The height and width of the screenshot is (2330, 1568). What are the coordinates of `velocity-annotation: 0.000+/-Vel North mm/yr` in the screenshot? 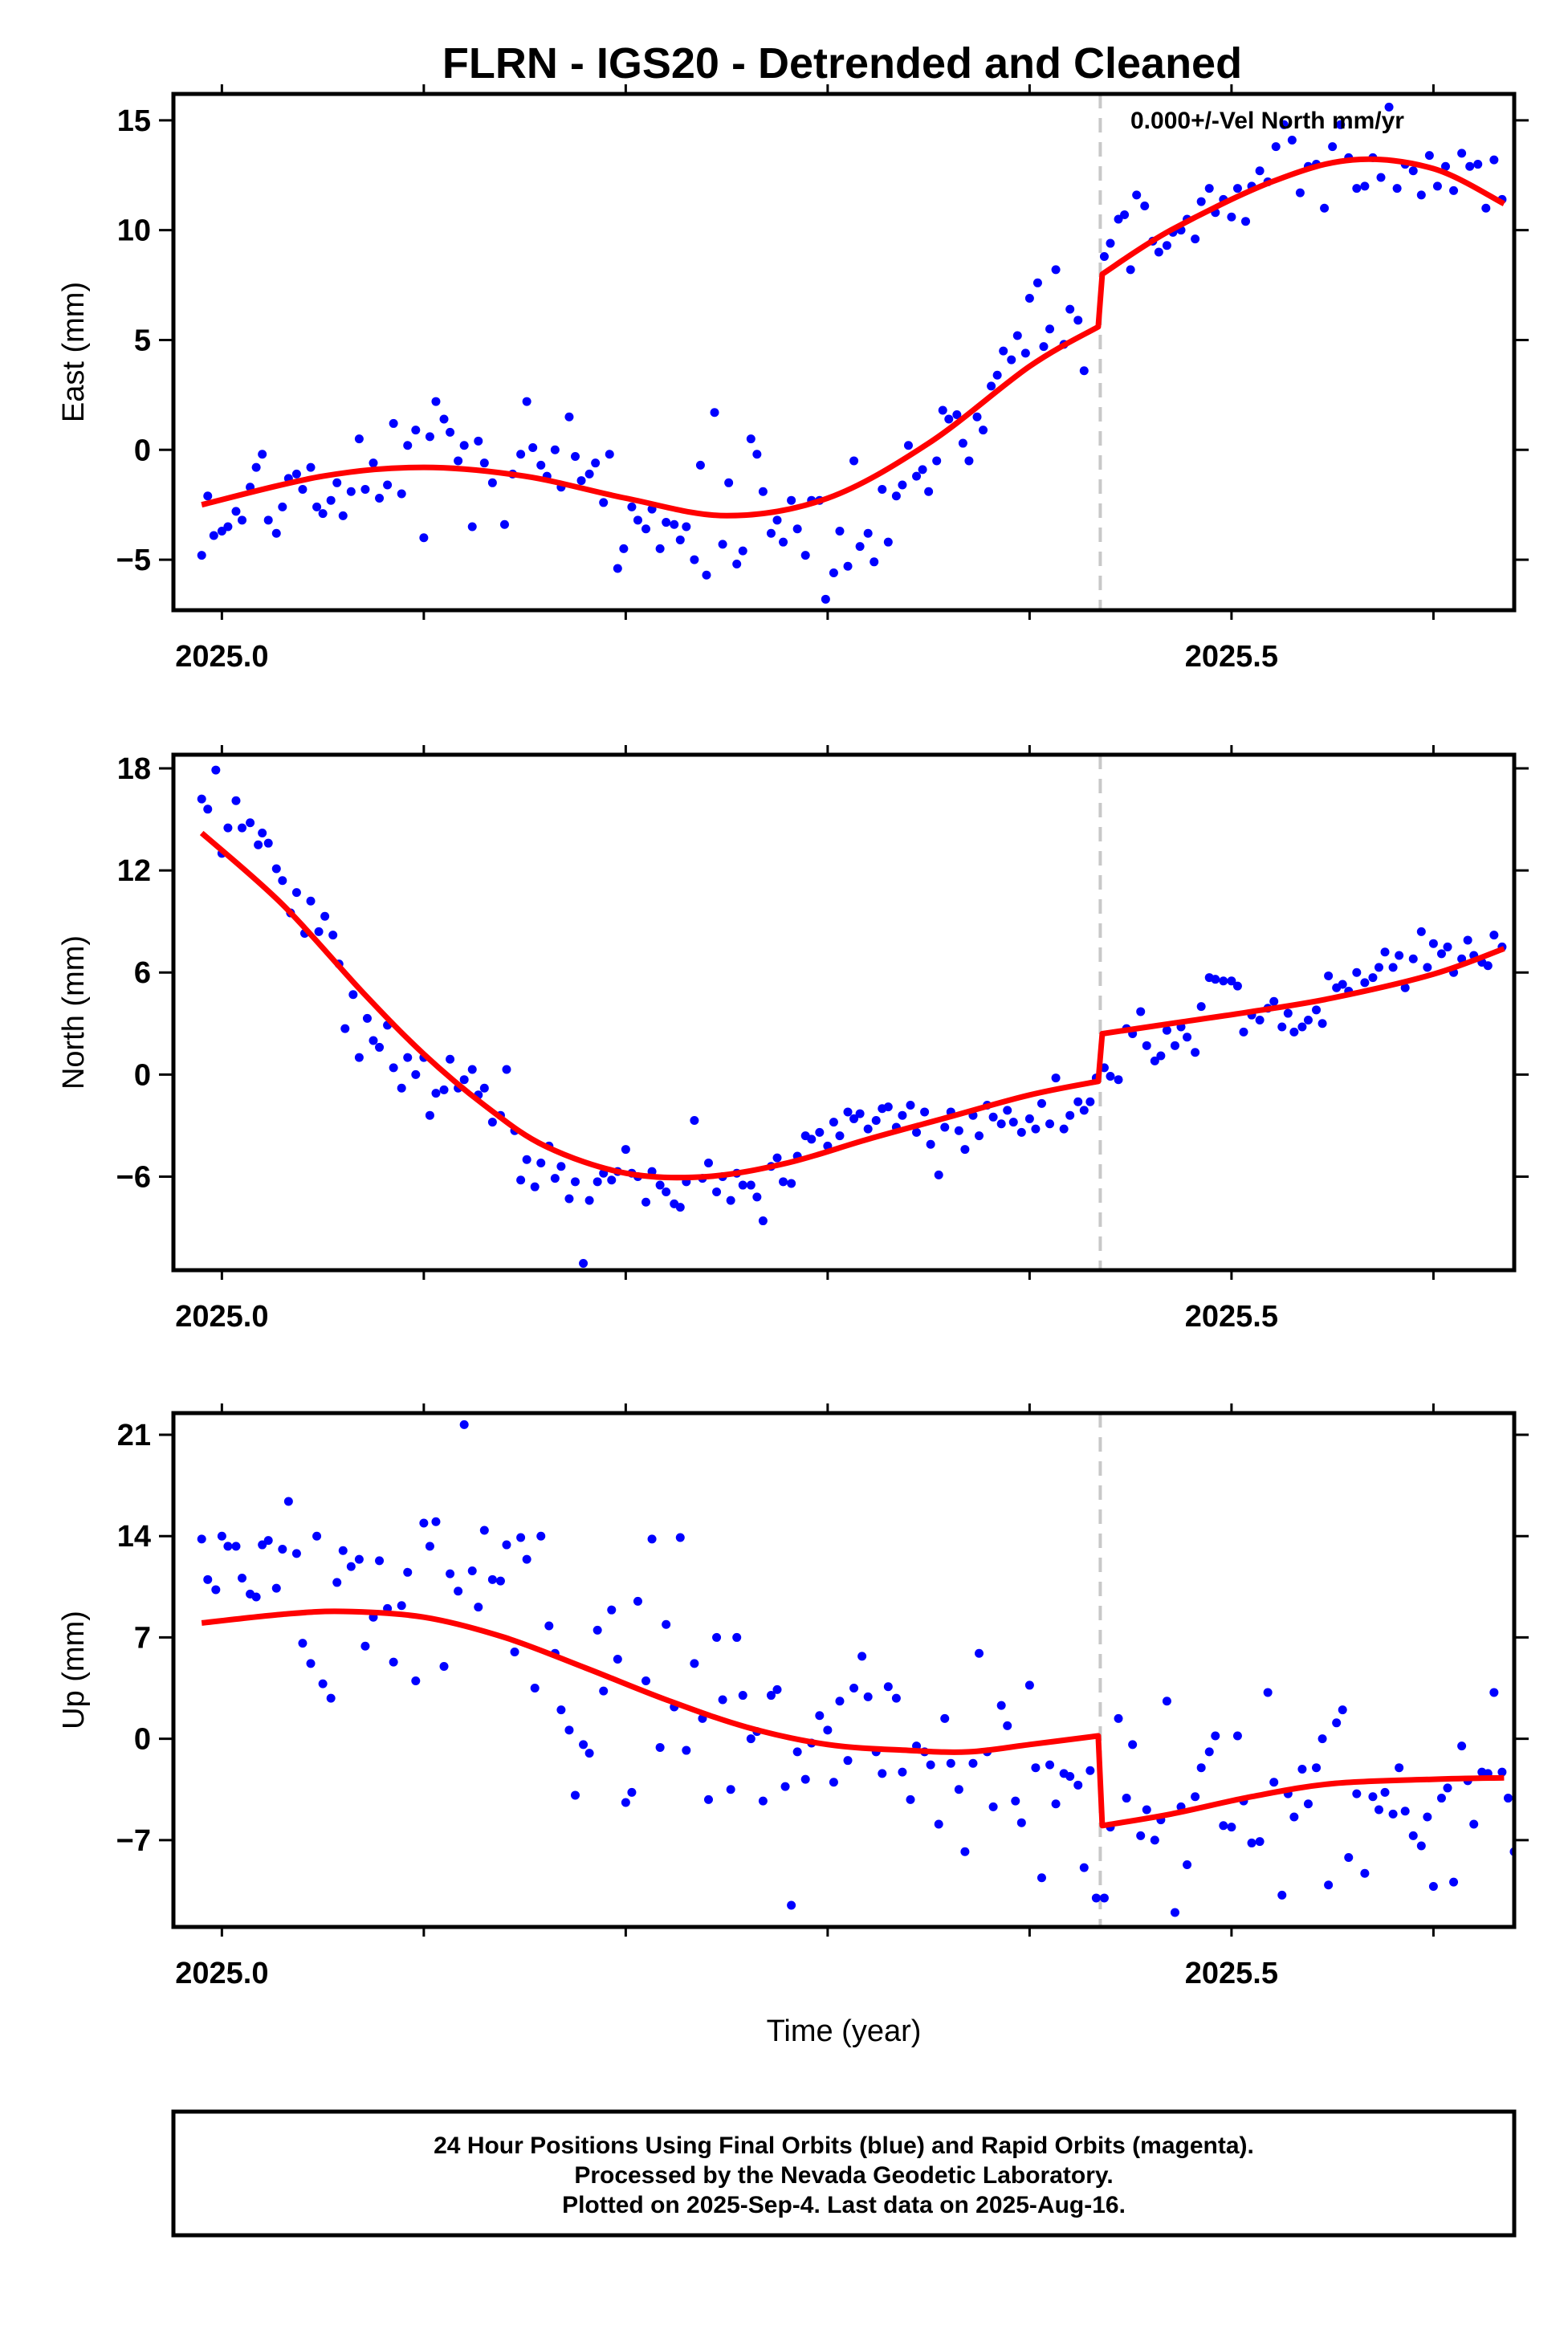 It's located at (1267, 121).